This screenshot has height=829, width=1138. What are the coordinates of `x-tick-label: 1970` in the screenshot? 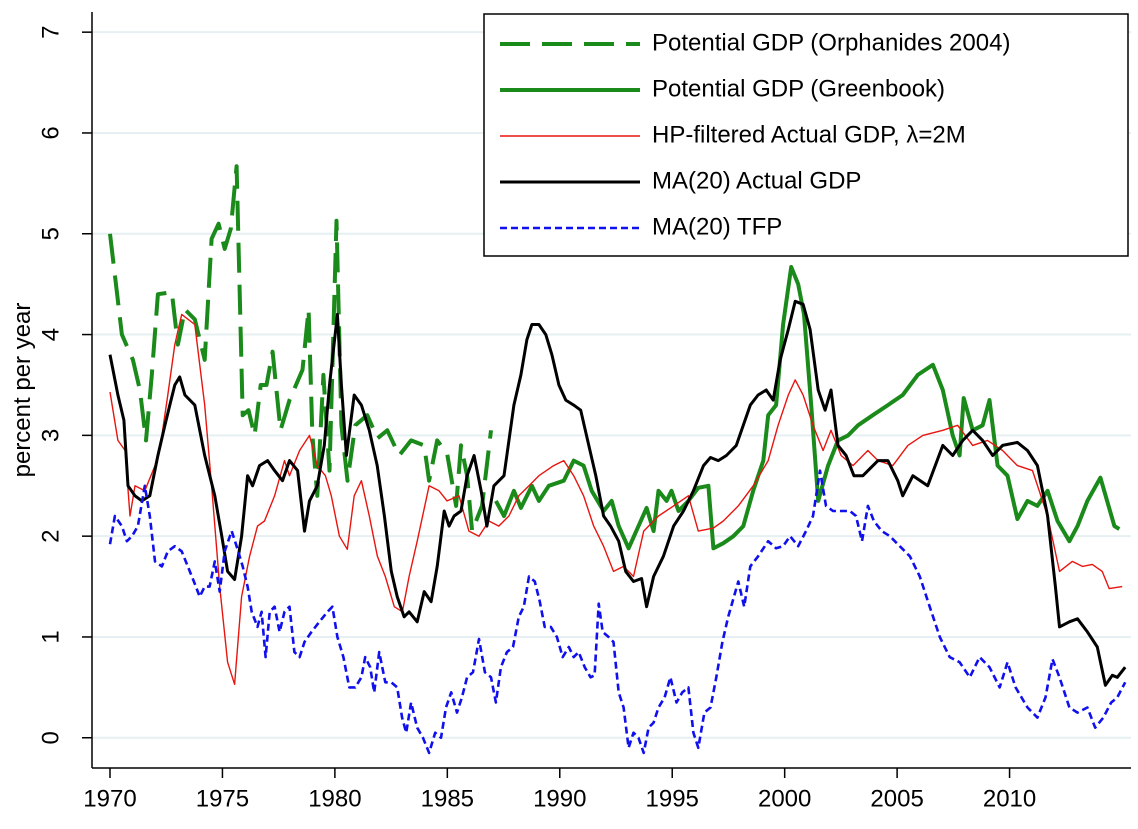 It's located at (109, 798).